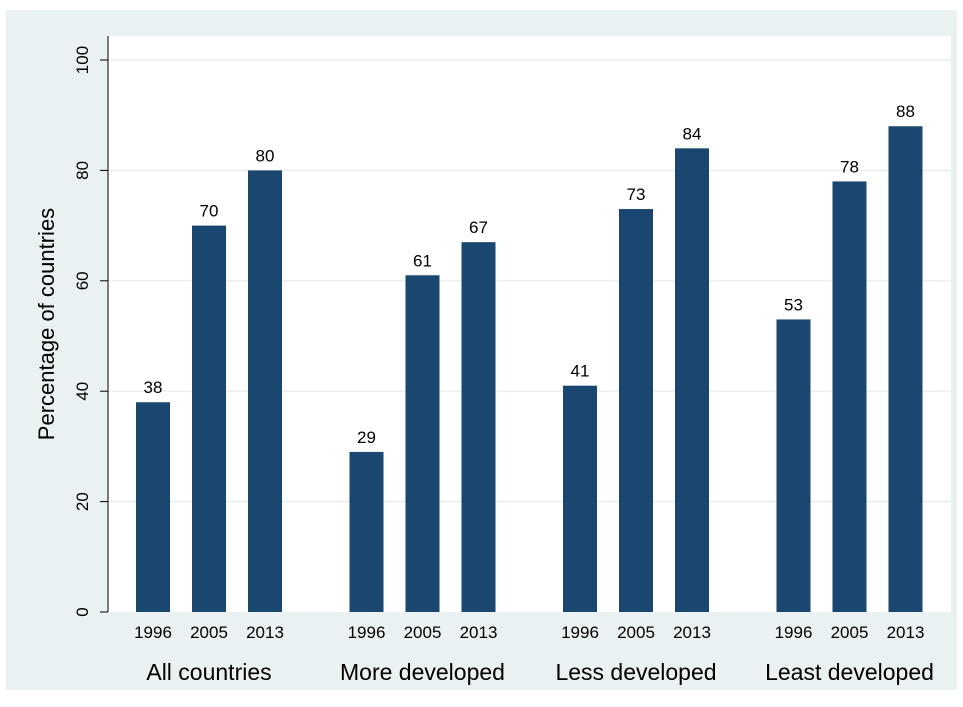 This screenshot has width=963, height=707. What do you see at coordinates (580, 371) in the screenshot?
I see `data-label: 41` at bounding box center [580, 371].